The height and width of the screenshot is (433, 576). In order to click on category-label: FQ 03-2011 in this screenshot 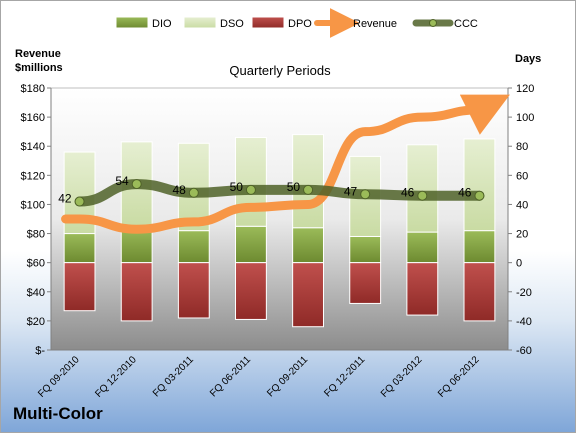, I will do `click(173, 376)`.